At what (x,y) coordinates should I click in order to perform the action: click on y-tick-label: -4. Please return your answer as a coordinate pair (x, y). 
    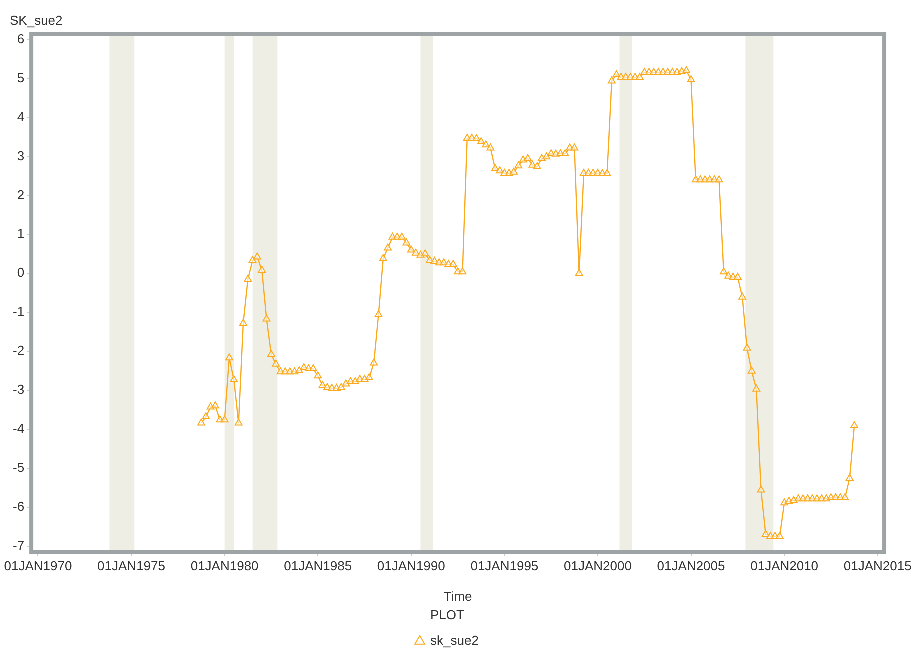
    Looking at the image, I should click on (18, 428).